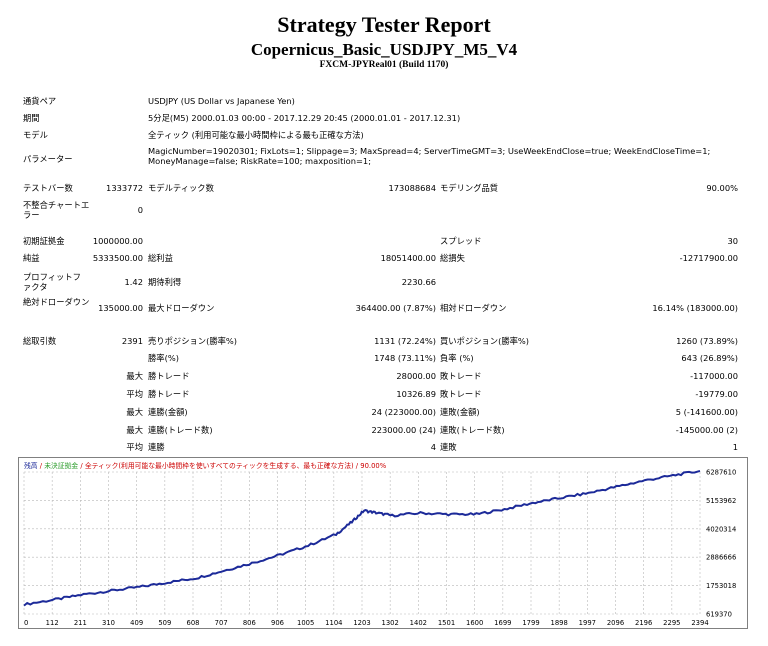  Describe the element at coordinates (643, 623) in the screenshot. I see `x-tick-label: 2196` at that location.